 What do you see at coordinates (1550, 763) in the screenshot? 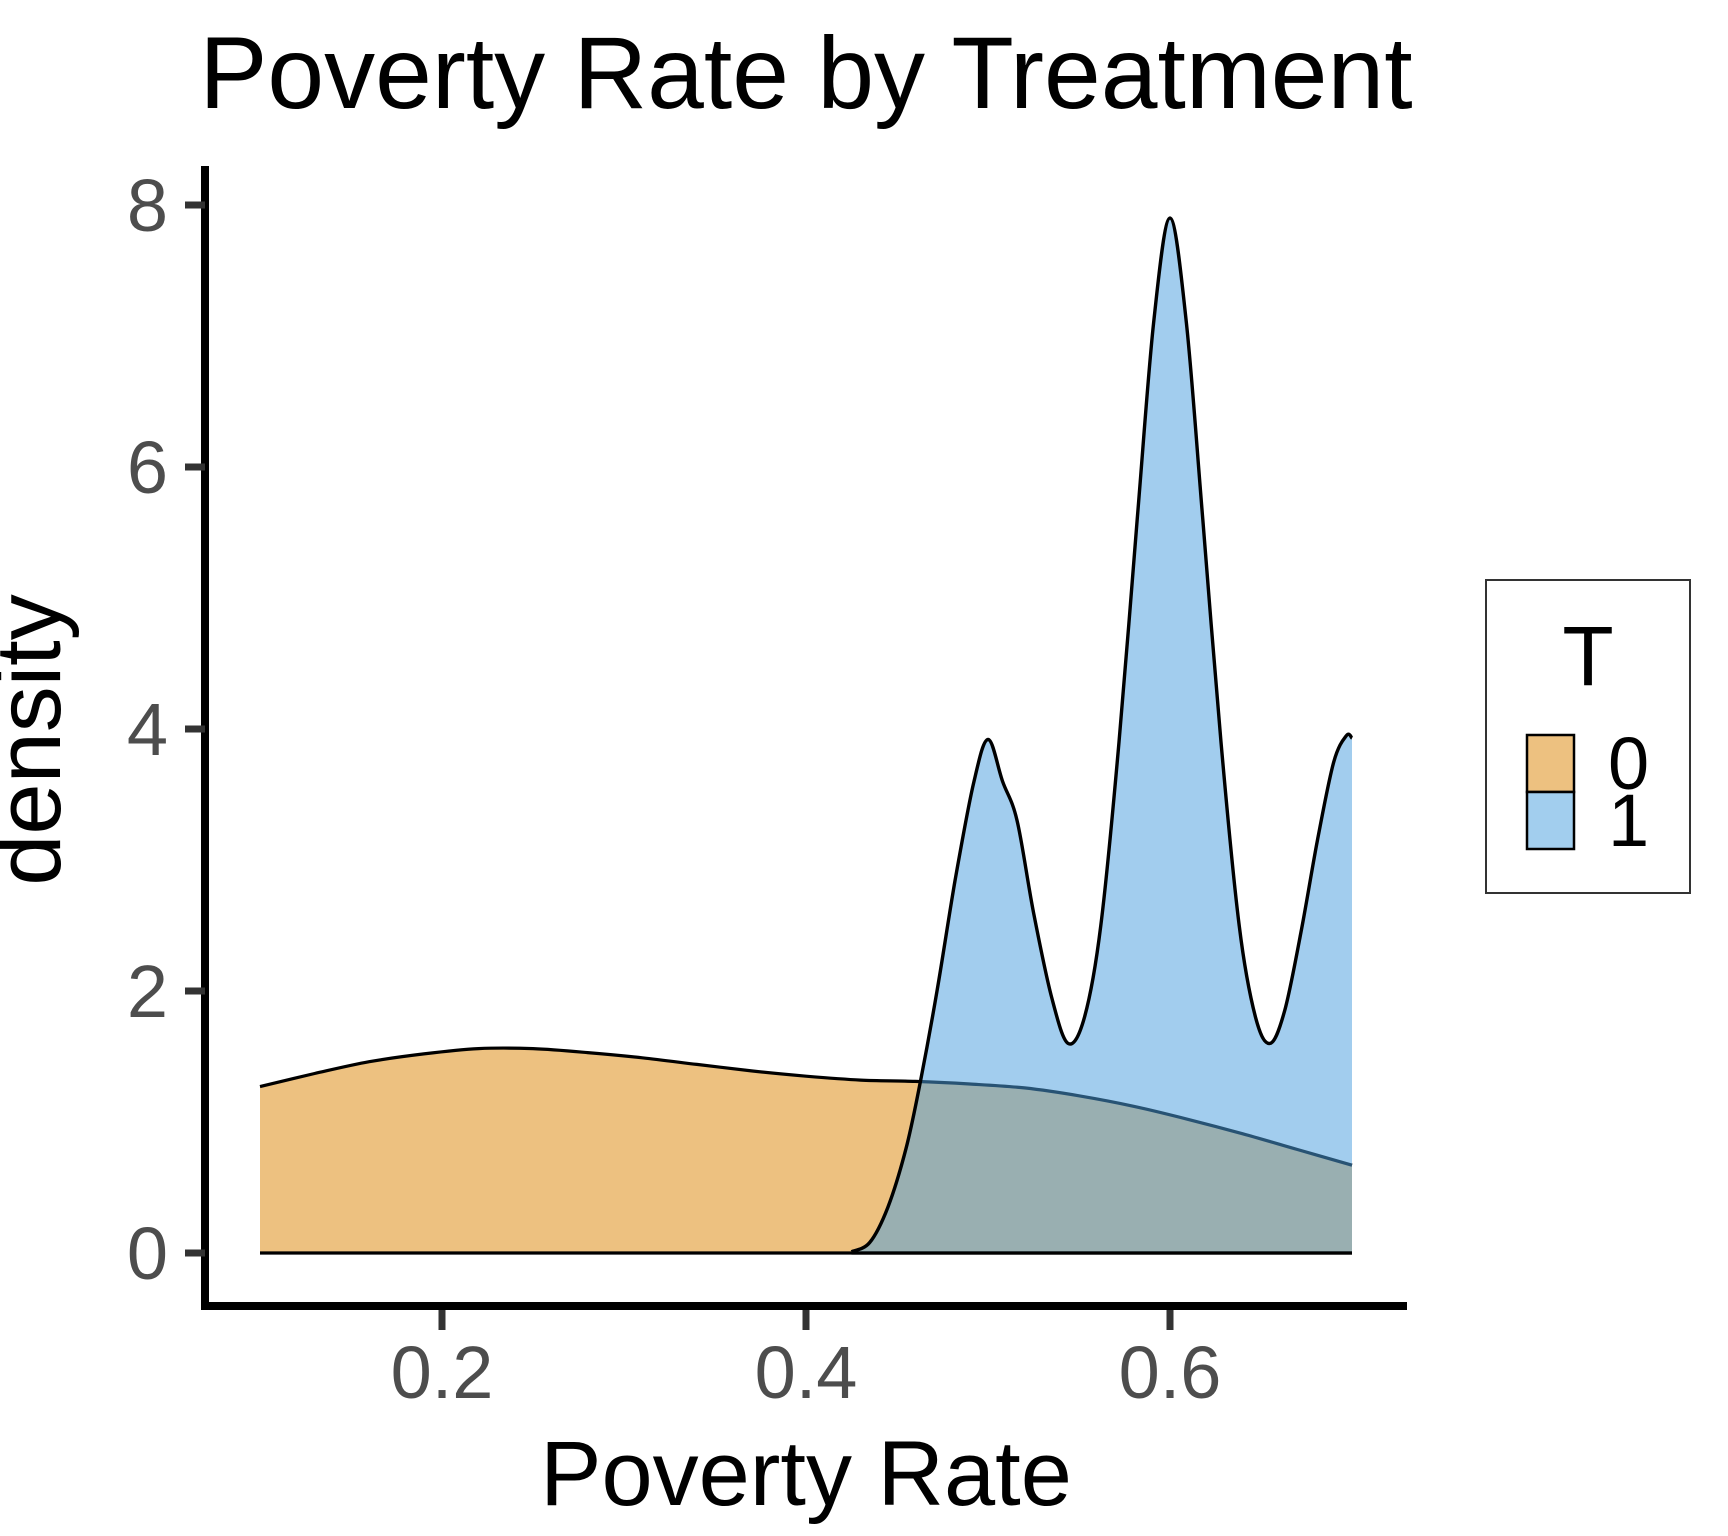
I see `legend-swatch-t0` at bounding box center [1550, 763].